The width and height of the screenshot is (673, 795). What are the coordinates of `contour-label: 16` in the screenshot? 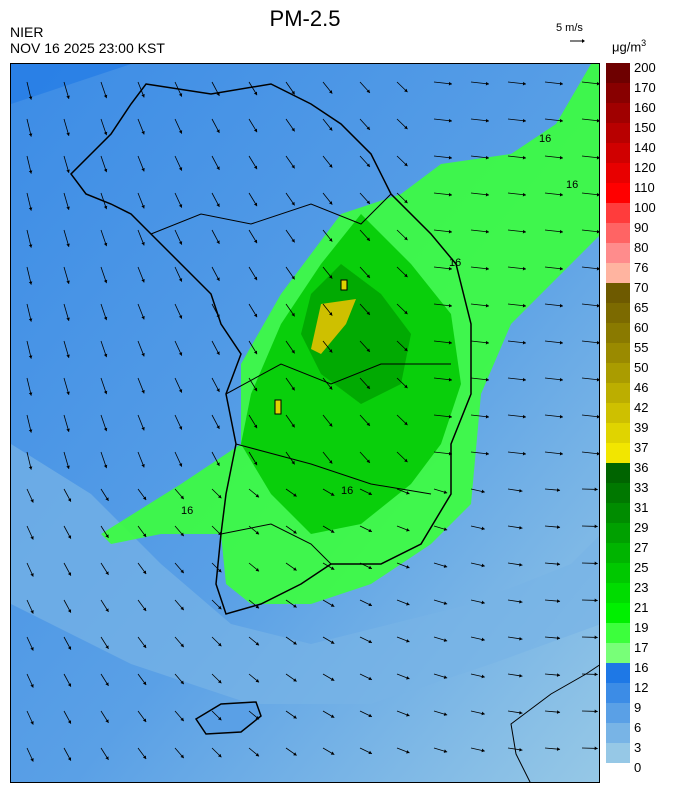 It's located at (545, 139).